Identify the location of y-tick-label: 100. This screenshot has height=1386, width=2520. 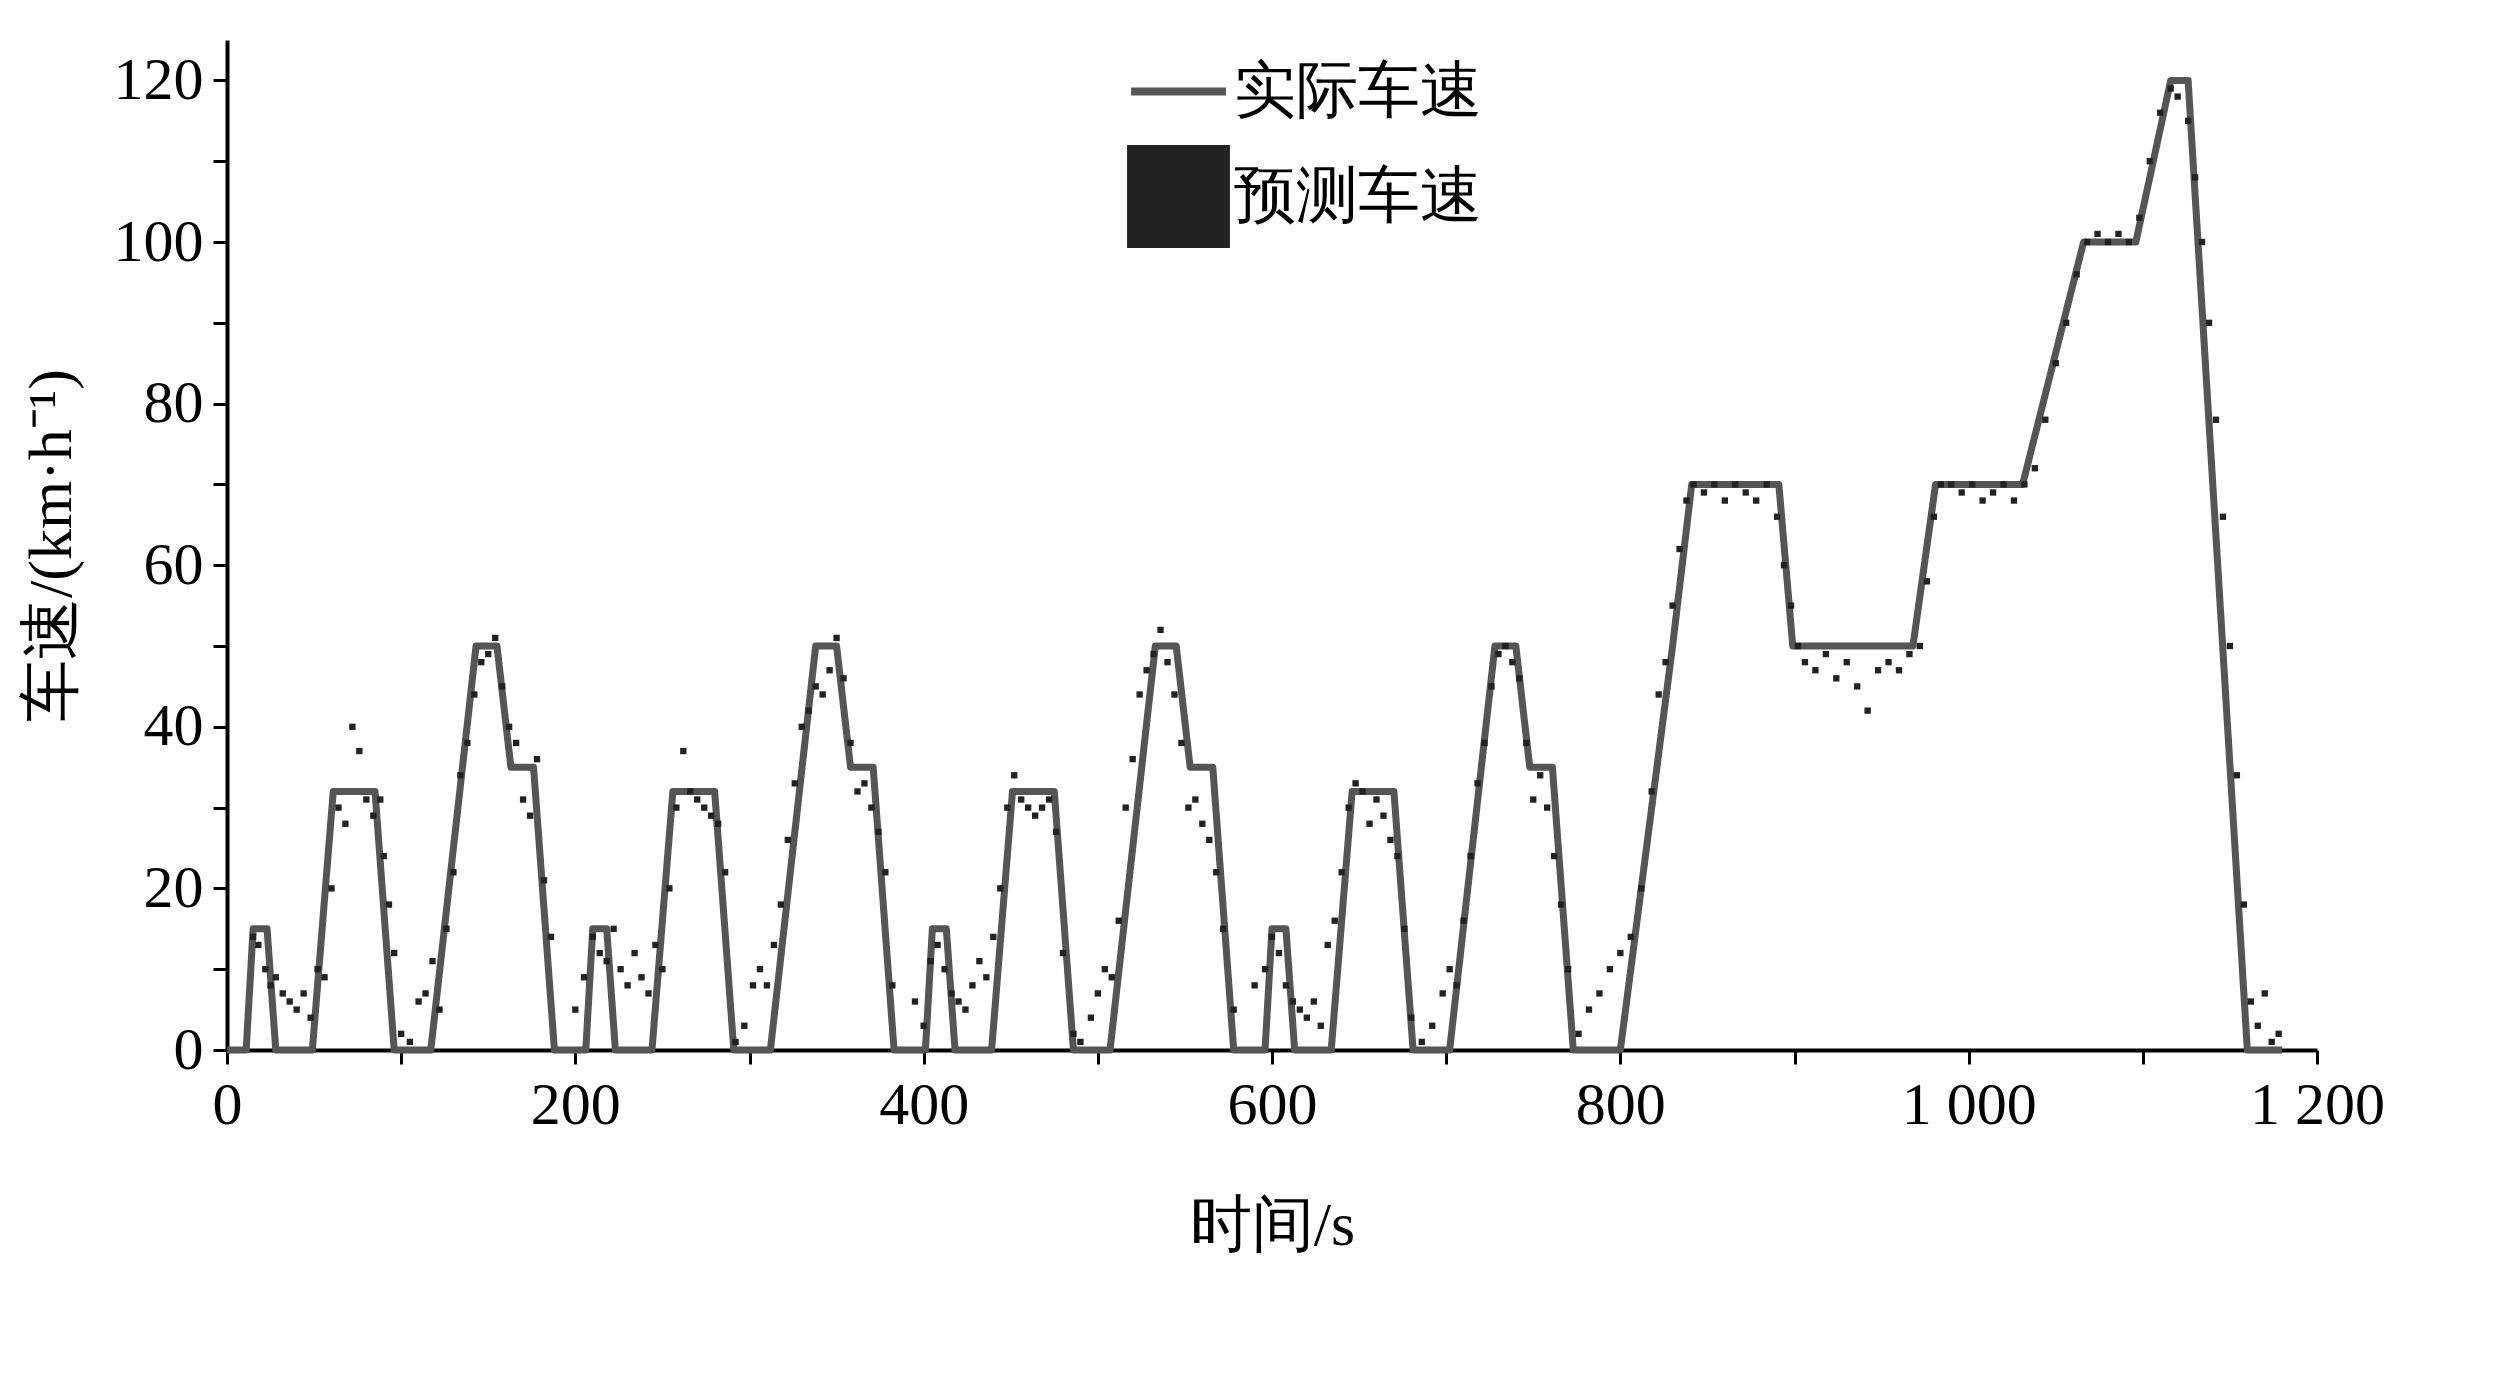
(158, 240).